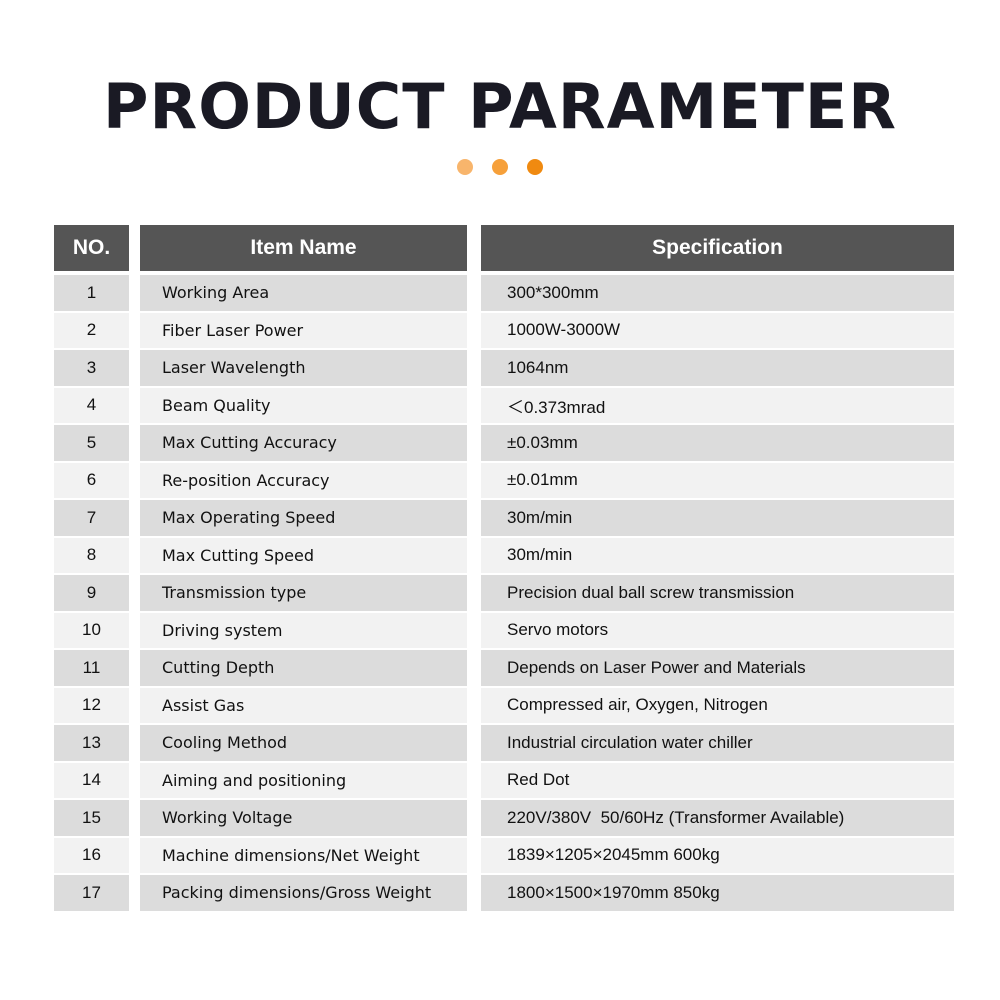 This screenshot has width=1000, height=1000. I want to click on row-number: 4, so click(91, 406).